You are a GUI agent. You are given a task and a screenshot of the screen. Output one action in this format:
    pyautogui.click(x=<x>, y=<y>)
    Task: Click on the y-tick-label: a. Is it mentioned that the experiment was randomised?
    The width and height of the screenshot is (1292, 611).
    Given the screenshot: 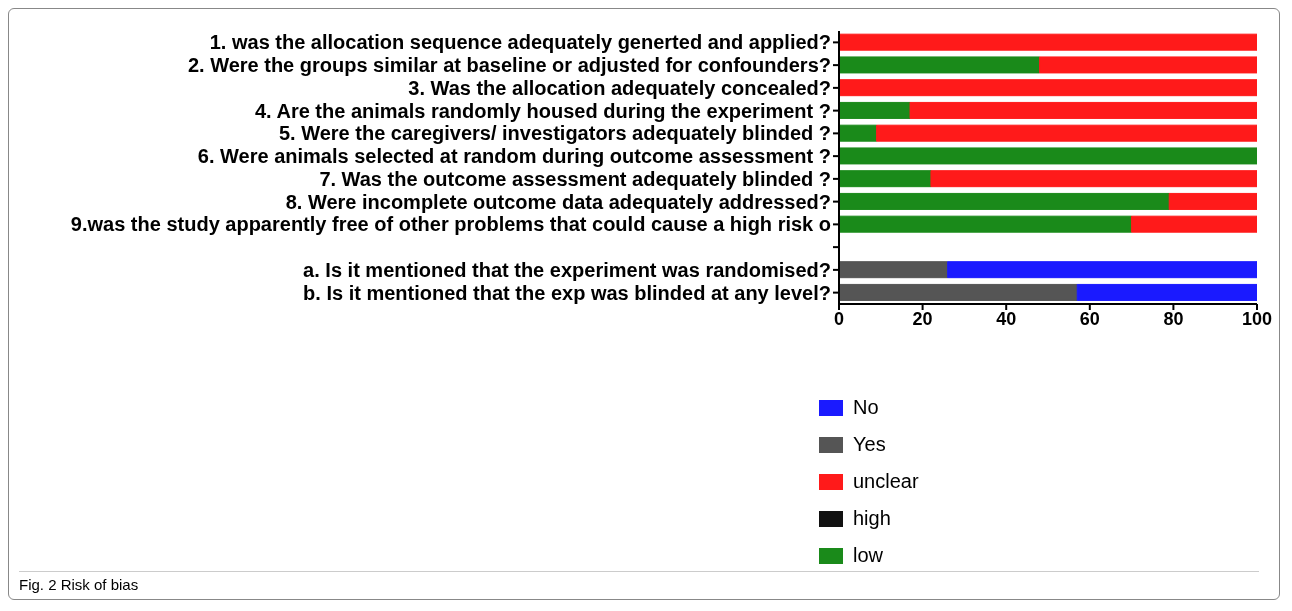 What is the action you would take?
    pyautogui.click(x=567, y=269)
    